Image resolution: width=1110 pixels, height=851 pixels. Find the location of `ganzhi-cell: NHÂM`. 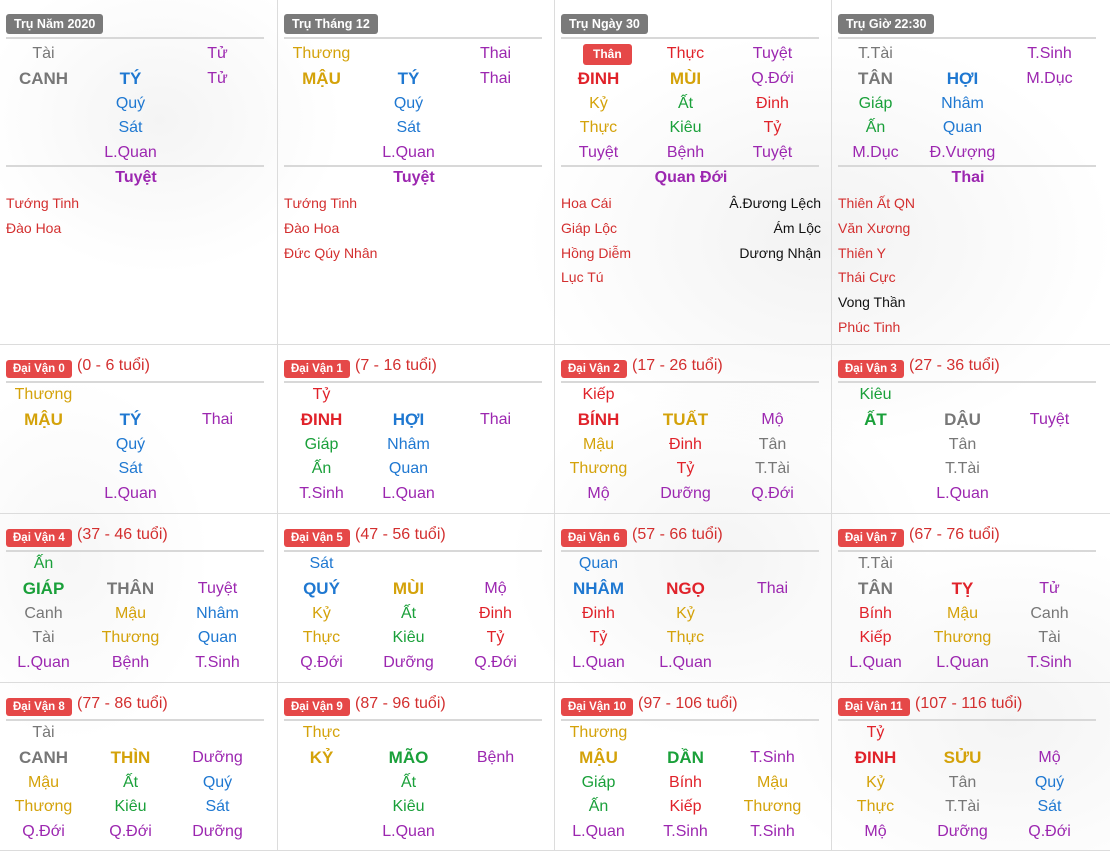

ganzhi-cell: NHÂM is located at coordinates (598, 588).